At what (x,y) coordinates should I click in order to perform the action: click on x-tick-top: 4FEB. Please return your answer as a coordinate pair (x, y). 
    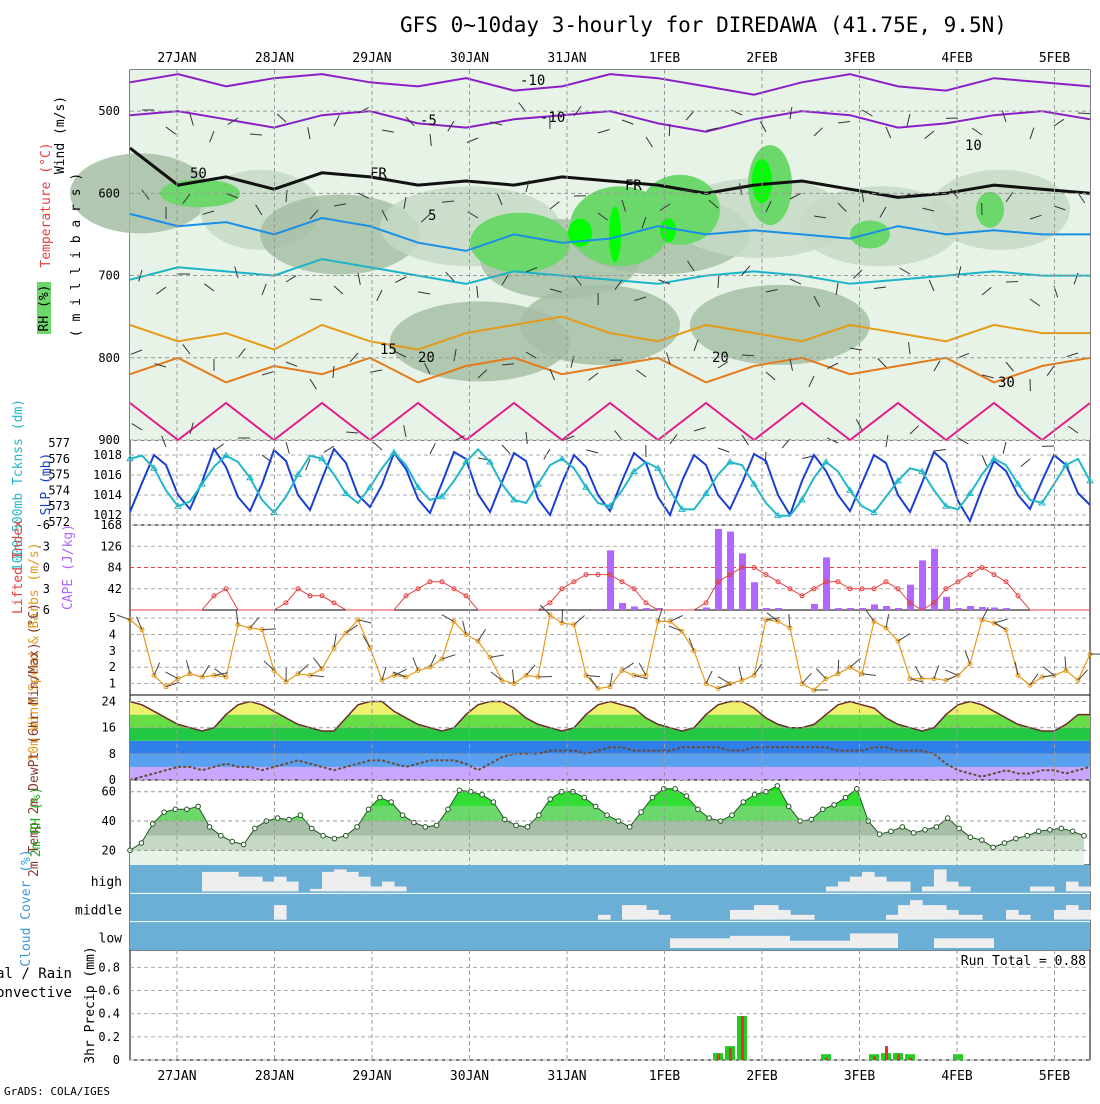
    Looking at the image, I should click on (956, 58).